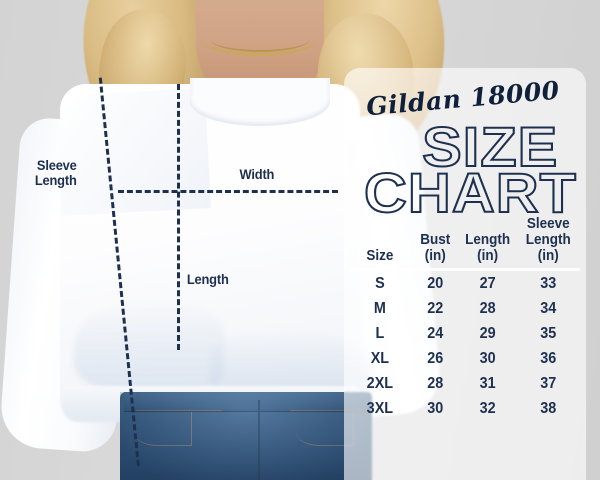 This screenshot has width=600, height=480. What do you see at coordinates (435, 358) in the screenshot?
I see `cell-bust: 26` at bounding box center [435, 358].